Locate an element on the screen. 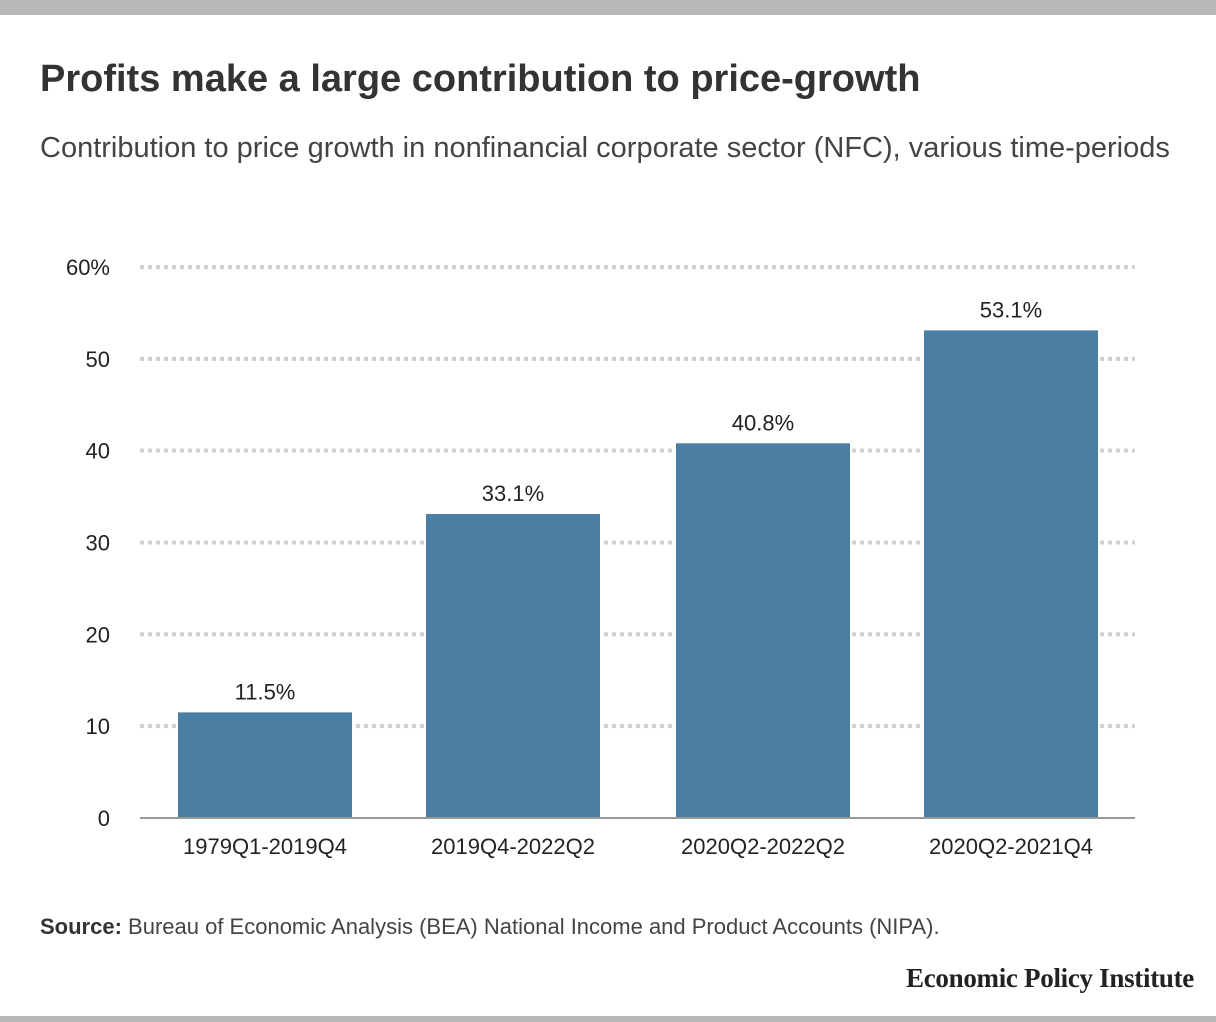 This screenshot has width=1216, height=1022. y-tick-label: 50 is located at coordinates (98, 359).